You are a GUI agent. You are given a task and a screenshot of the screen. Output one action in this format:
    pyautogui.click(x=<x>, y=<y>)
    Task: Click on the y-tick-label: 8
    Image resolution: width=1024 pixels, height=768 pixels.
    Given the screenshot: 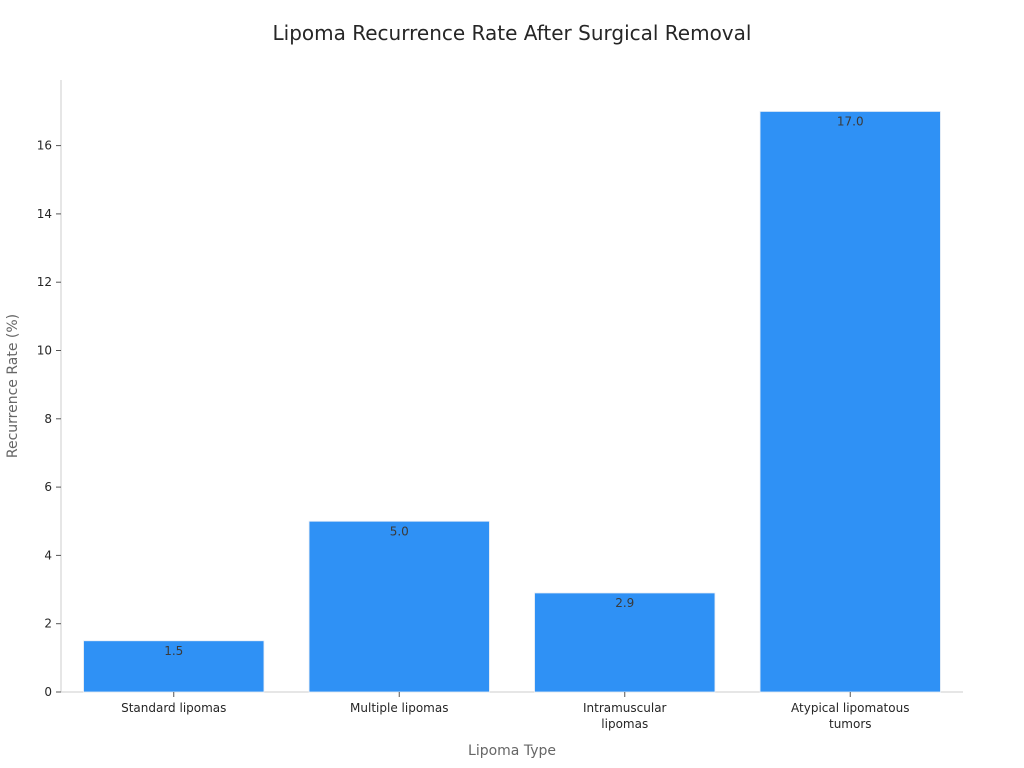 What is the action you would take?
    pyautogui.click(x=48, y=419)
    